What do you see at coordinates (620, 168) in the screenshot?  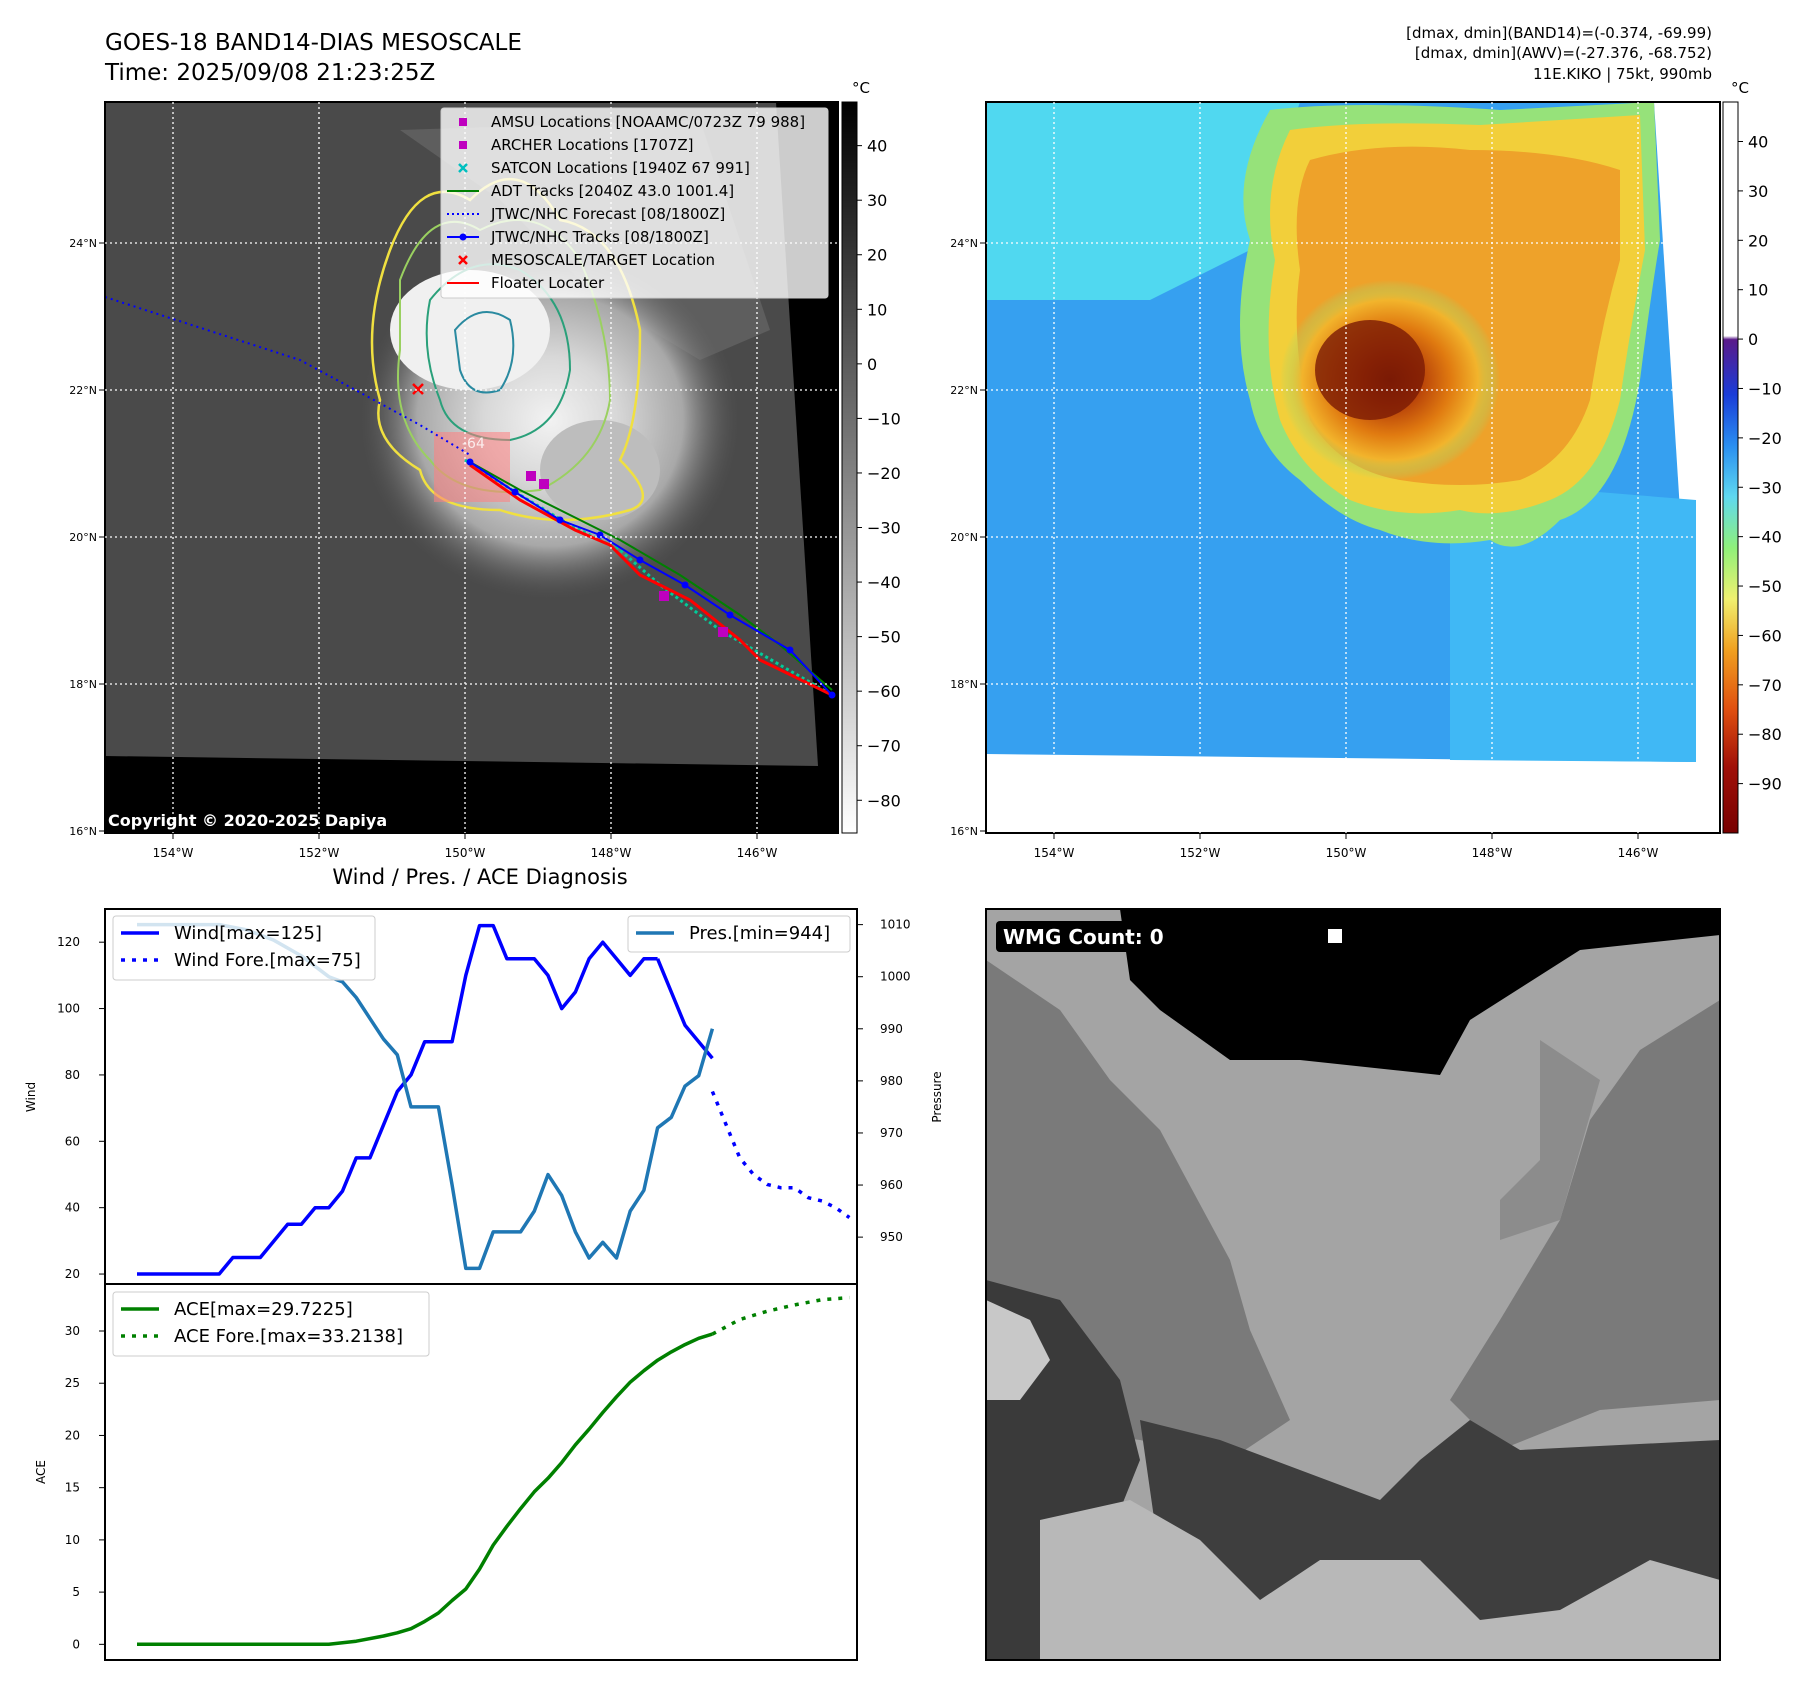 I see `legend-entry-label: SATCON Locations [1940Z 67 991]` at bounding box center [620, 168].